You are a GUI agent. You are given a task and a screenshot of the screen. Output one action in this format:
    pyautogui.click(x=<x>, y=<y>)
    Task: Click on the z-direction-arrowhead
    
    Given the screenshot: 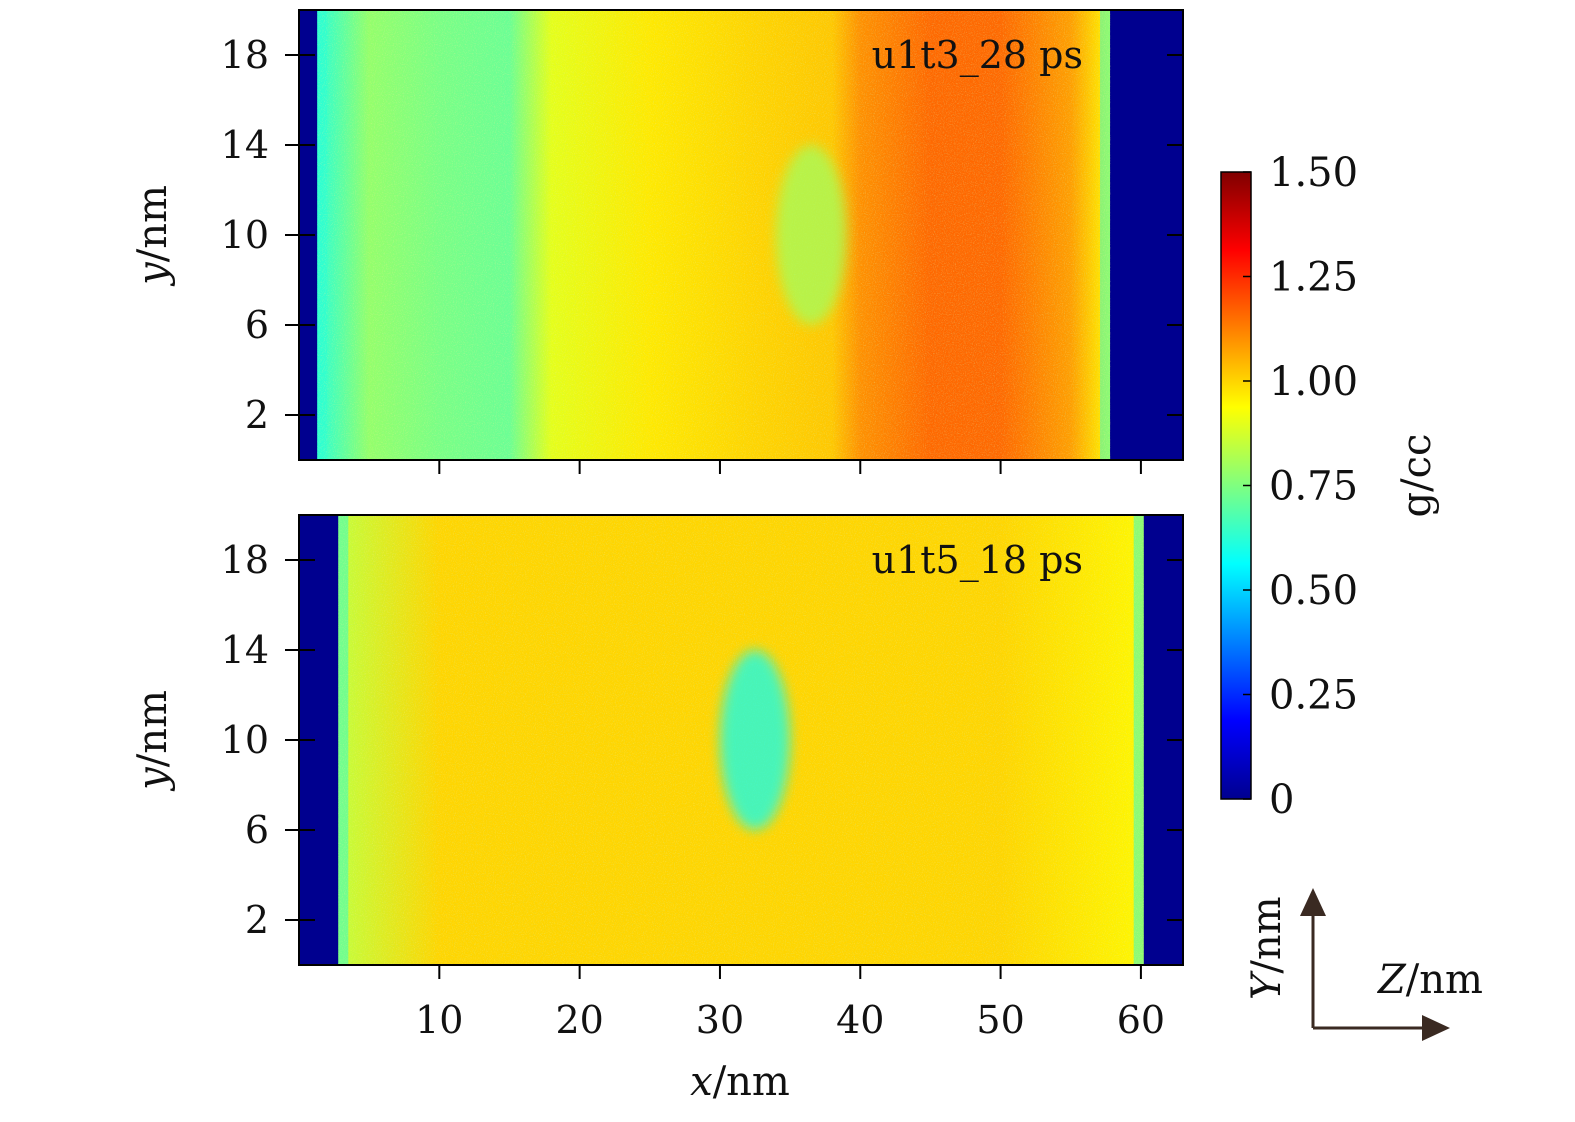 What is the action you would take?
    pyautogui.click(x=1436, y=1028)
    